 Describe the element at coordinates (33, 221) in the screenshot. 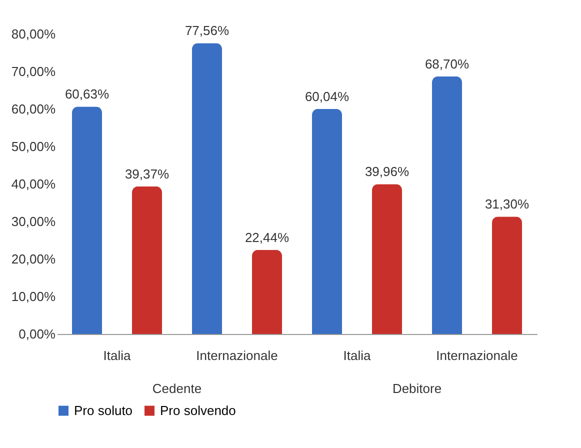

I see `y-tick-label: 30,00%` at that location.